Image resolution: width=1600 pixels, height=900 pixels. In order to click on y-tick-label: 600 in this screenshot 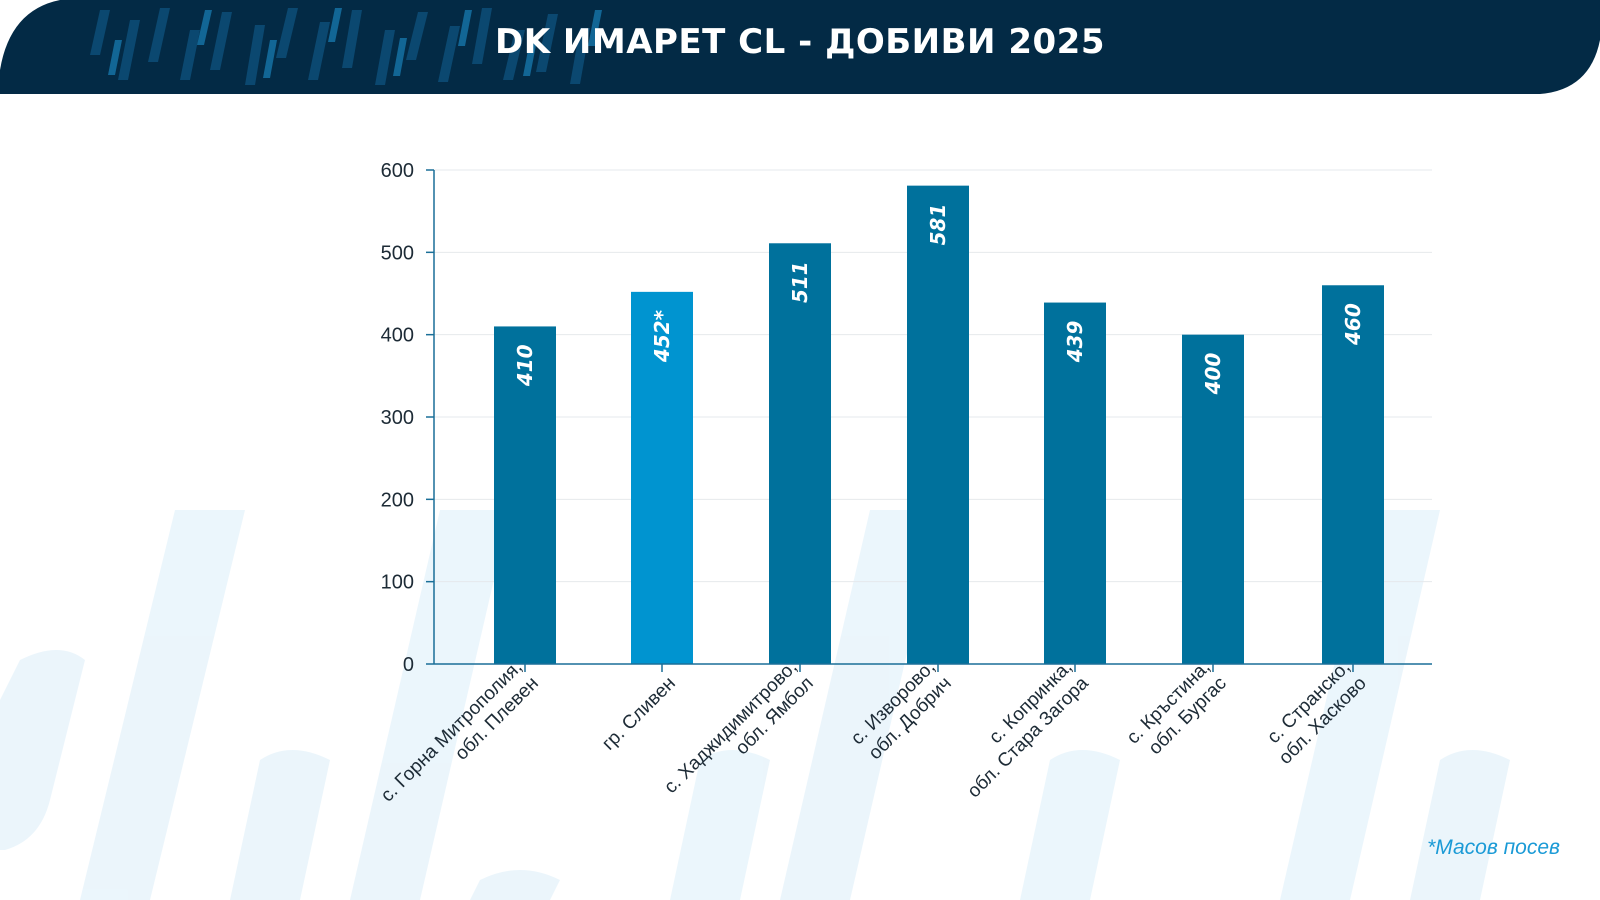, I will do `click(397, 171)`.